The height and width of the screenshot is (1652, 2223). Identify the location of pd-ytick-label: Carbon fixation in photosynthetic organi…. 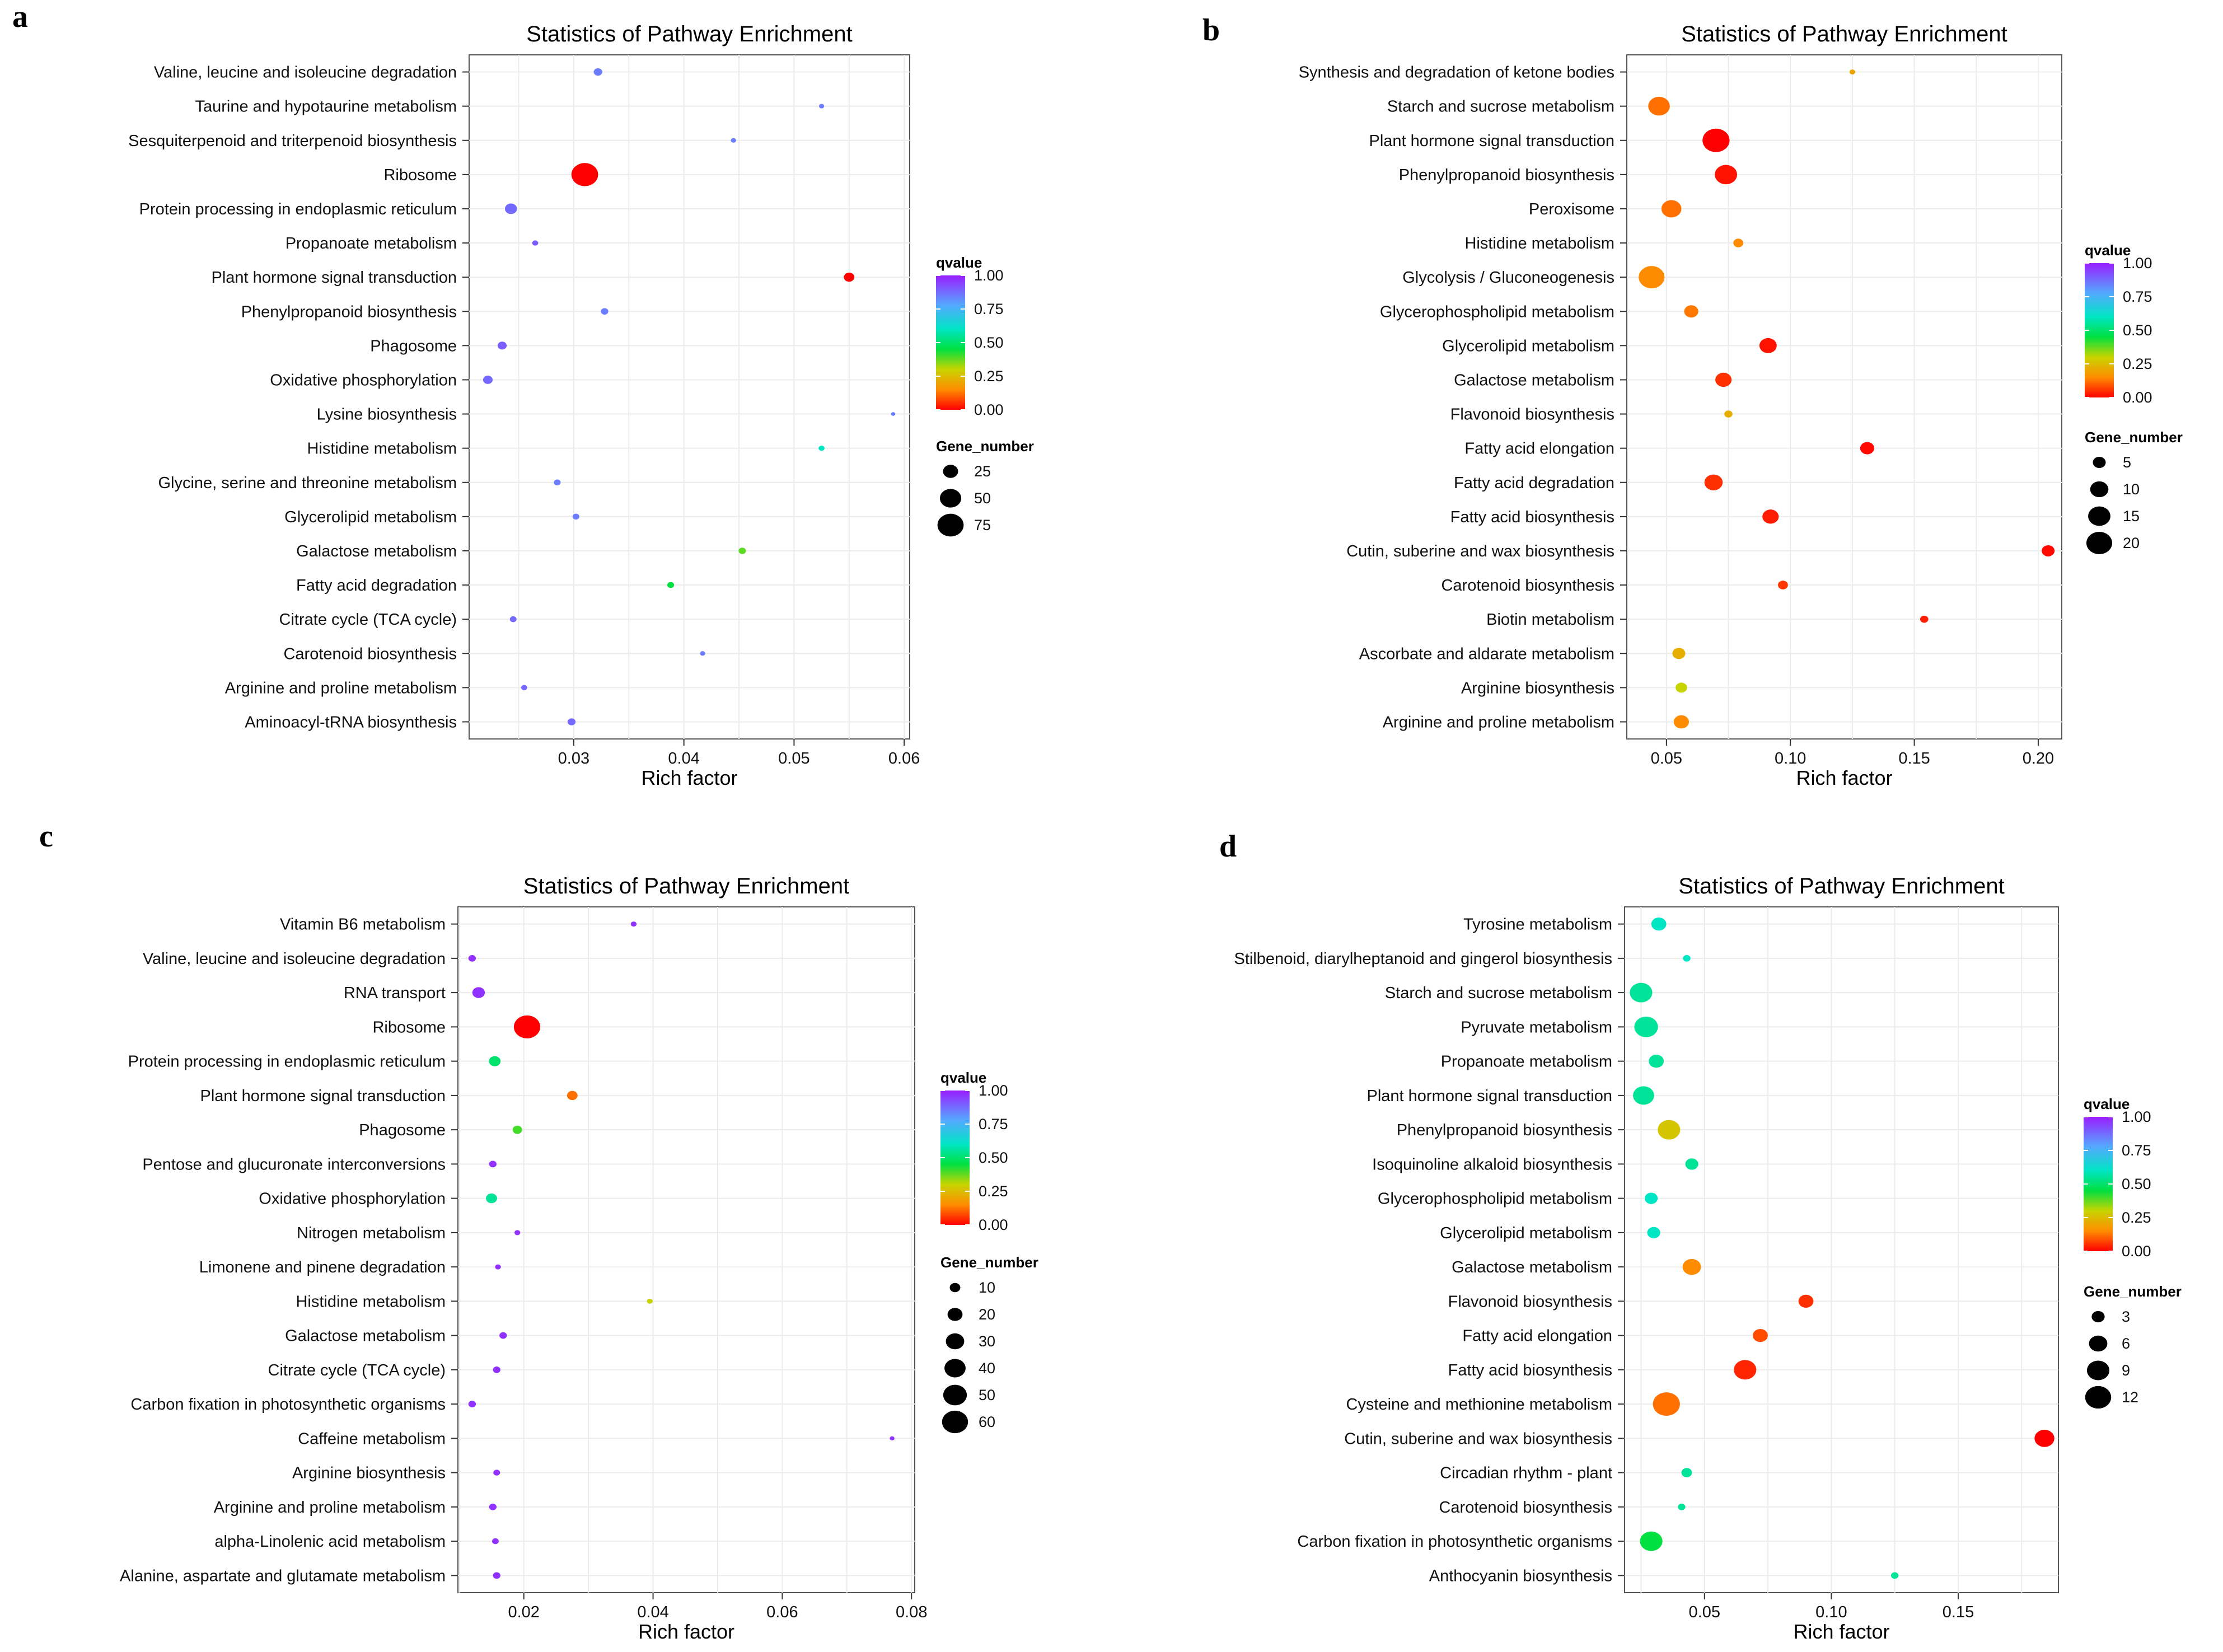
(1455, 1542).